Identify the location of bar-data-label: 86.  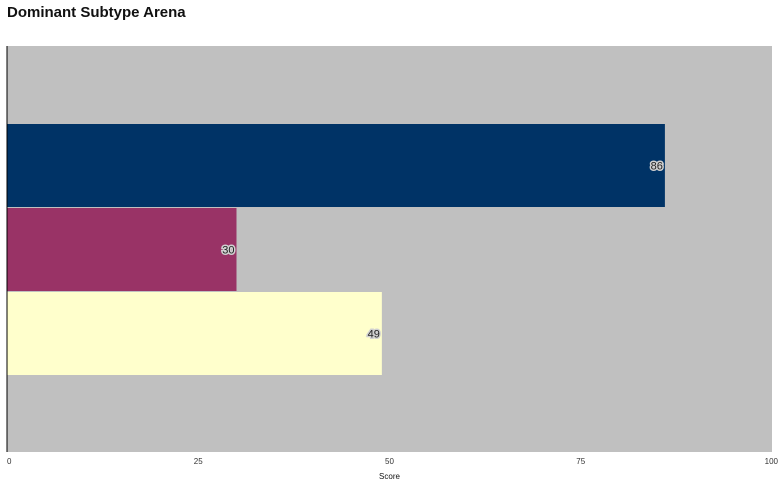
(657, 167).